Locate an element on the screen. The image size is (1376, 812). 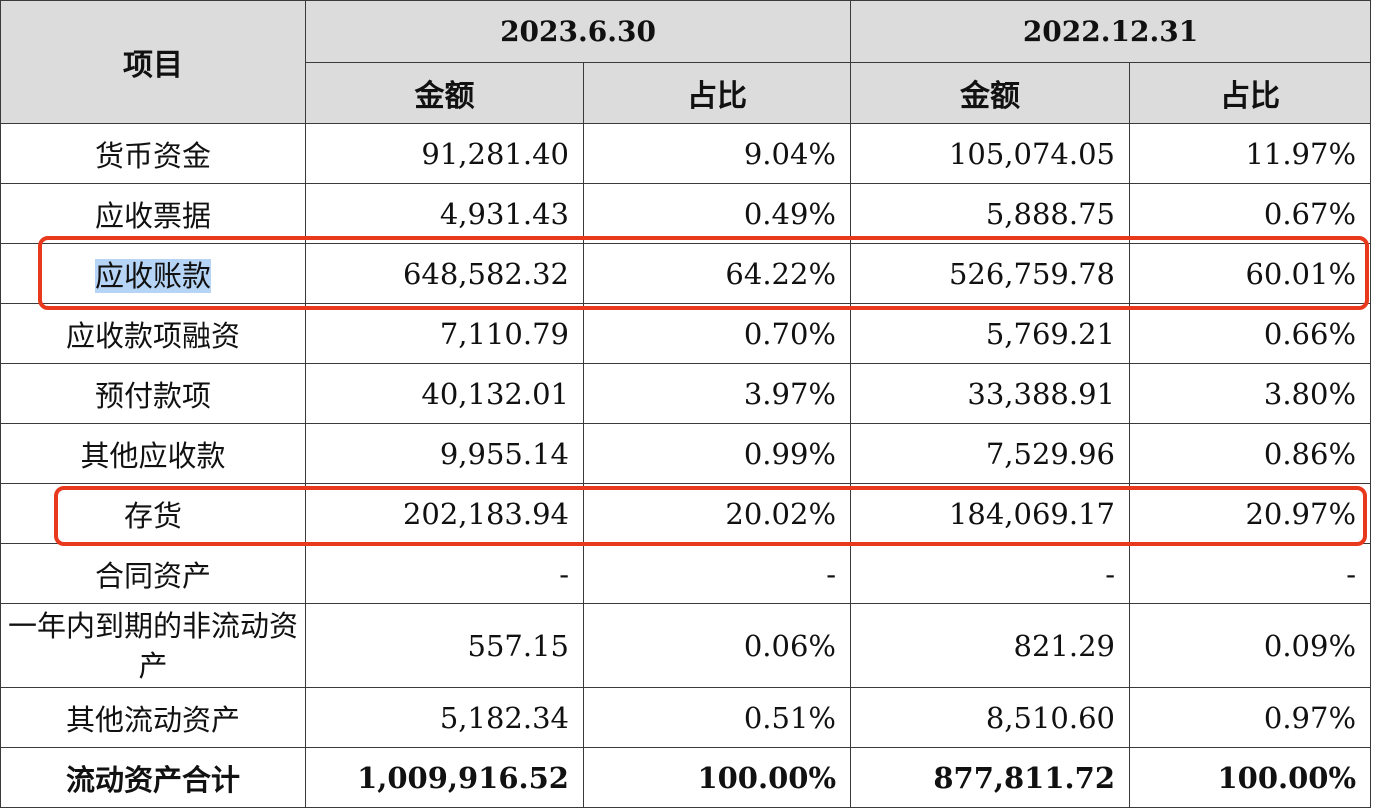
row-ratio-2023: 0.70% is located at coordinates (717, 333).